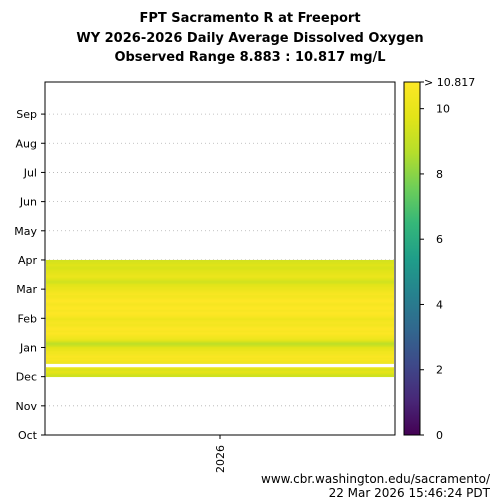  What do you see at coordinates (443, 109) in the screenshot?
I see `colorbar-tick-label: 10` at bounding box center [443, 109].